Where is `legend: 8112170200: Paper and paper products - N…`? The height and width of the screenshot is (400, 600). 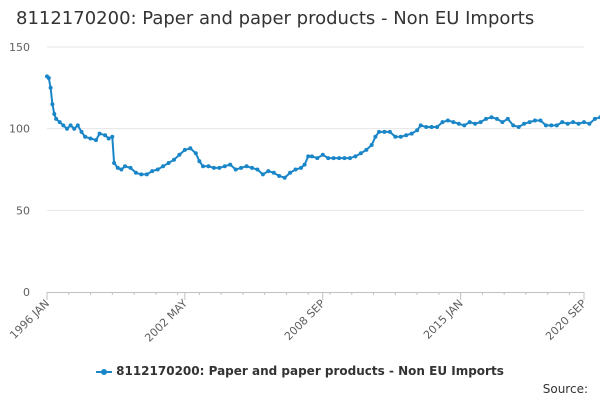 legend: 8112170200: Paper and paper products - N… is located at coordinates (300, 371).